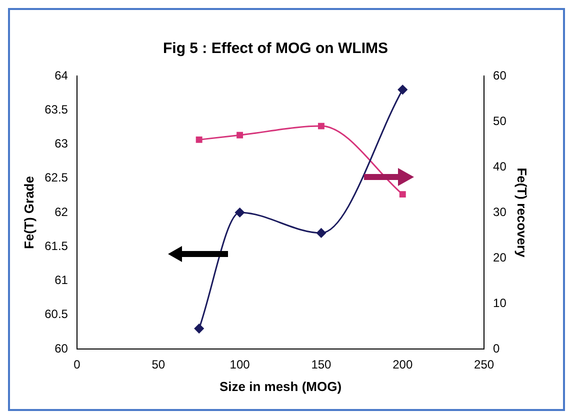  What do you see at coordinates (56, 177) in the screenshot?
I see `y-tick-label: 62.5` at bounding box center [56, 177].